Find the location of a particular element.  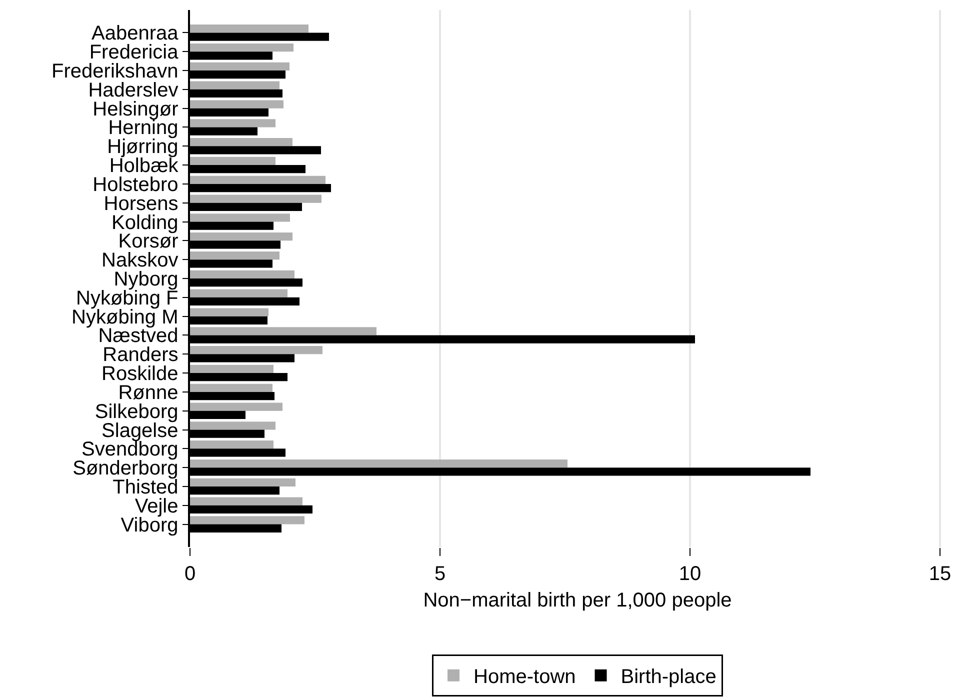

x-tick-label: 15 is located at coordinates (940, 574).